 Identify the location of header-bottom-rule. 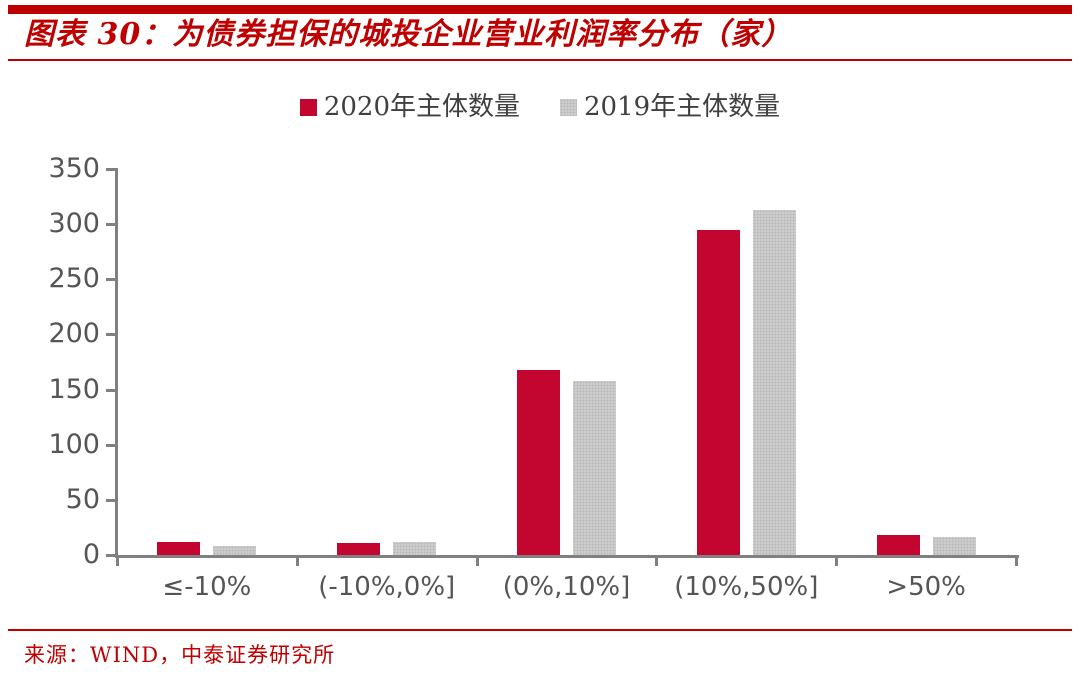
(540, 60).